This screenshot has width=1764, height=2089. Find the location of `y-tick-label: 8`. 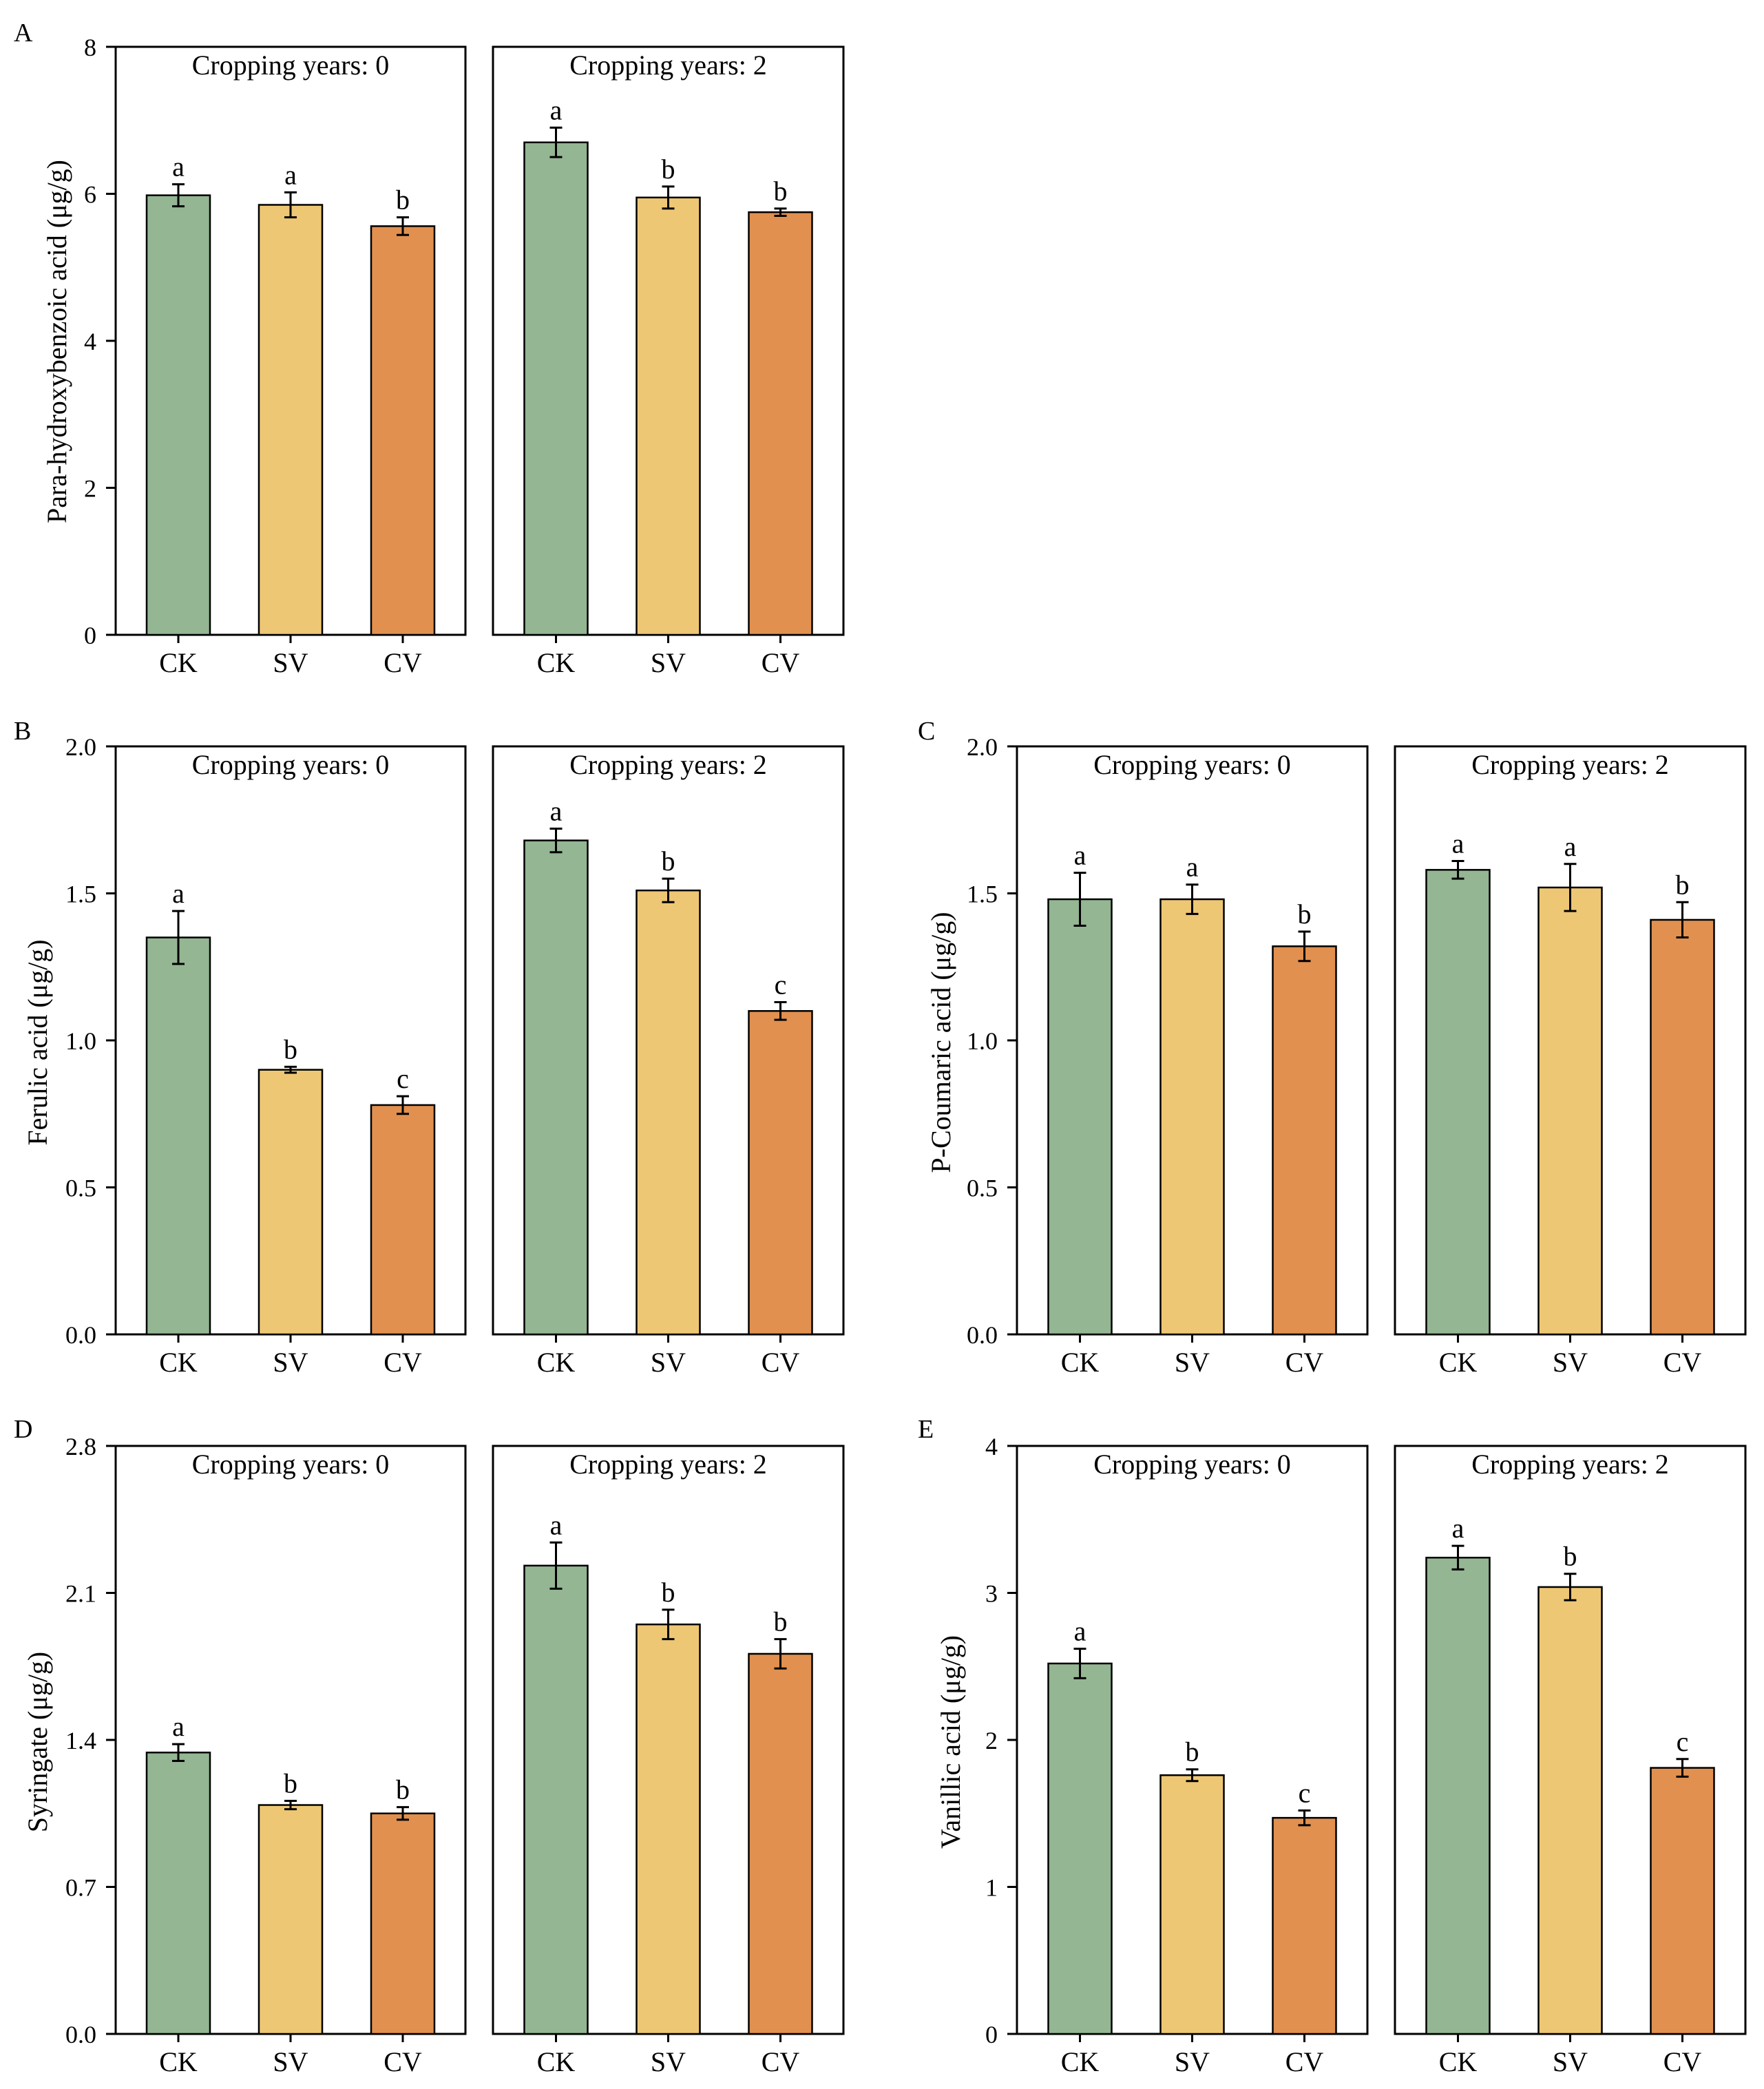

y-tick-label: 8 is located at coordinates (90, 48).